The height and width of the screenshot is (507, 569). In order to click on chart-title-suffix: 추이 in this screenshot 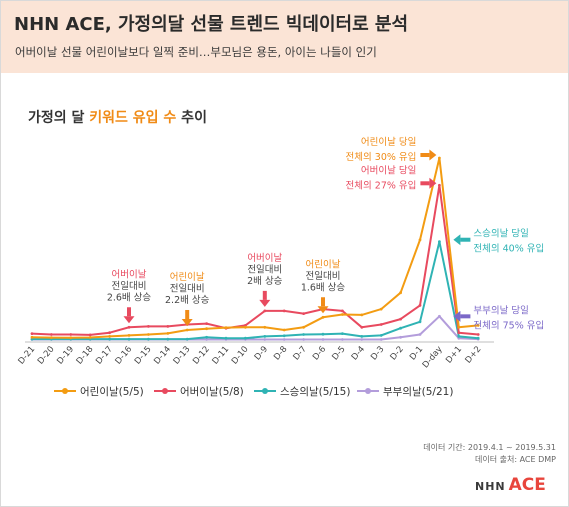, I will do `click(191, 118)`.